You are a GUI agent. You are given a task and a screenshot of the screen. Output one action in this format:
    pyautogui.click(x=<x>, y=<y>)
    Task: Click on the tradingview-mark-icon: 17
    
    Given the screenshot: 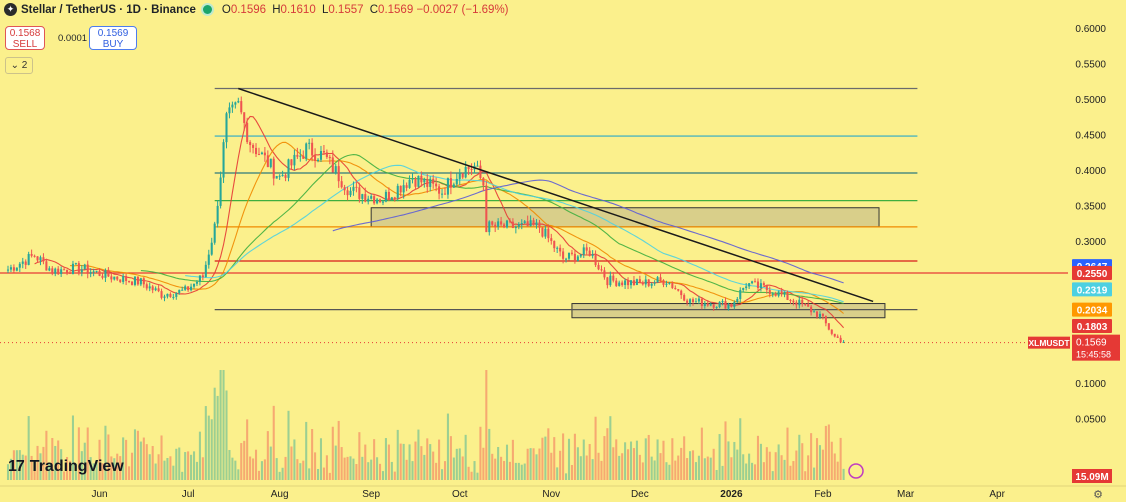 What is the action you would take?
    pyautogui.click(x=16, y=466)
    